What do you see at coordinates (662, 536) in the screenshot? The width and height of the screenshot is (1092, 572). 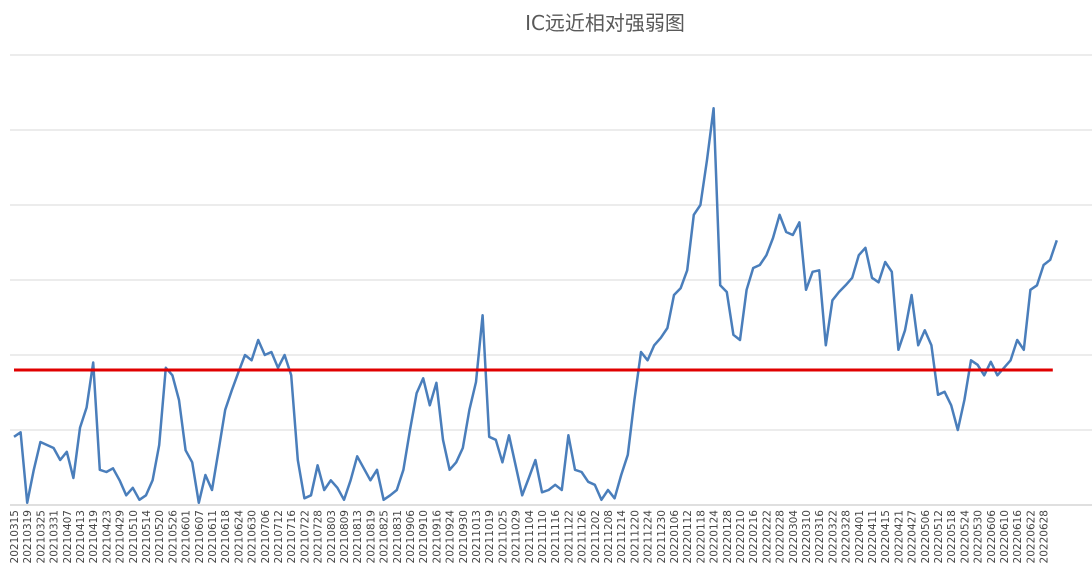 I see `x-tick-label: 20211230` at bounding box center [662, 536].